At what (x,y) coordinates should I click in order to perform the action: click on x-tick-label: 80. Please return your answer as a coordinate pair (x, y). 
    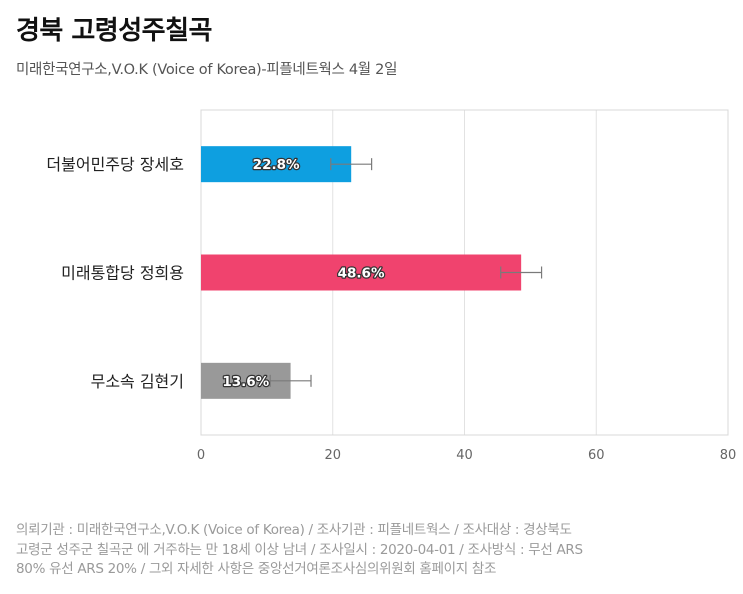
    Looking at the image, I should click on (728, 455).